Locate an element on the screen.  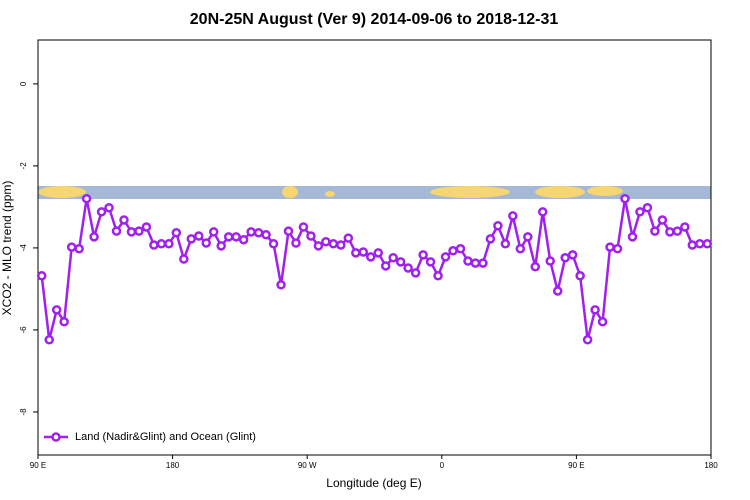
y-tick-label: -8 is located at coordinates (23, 412).